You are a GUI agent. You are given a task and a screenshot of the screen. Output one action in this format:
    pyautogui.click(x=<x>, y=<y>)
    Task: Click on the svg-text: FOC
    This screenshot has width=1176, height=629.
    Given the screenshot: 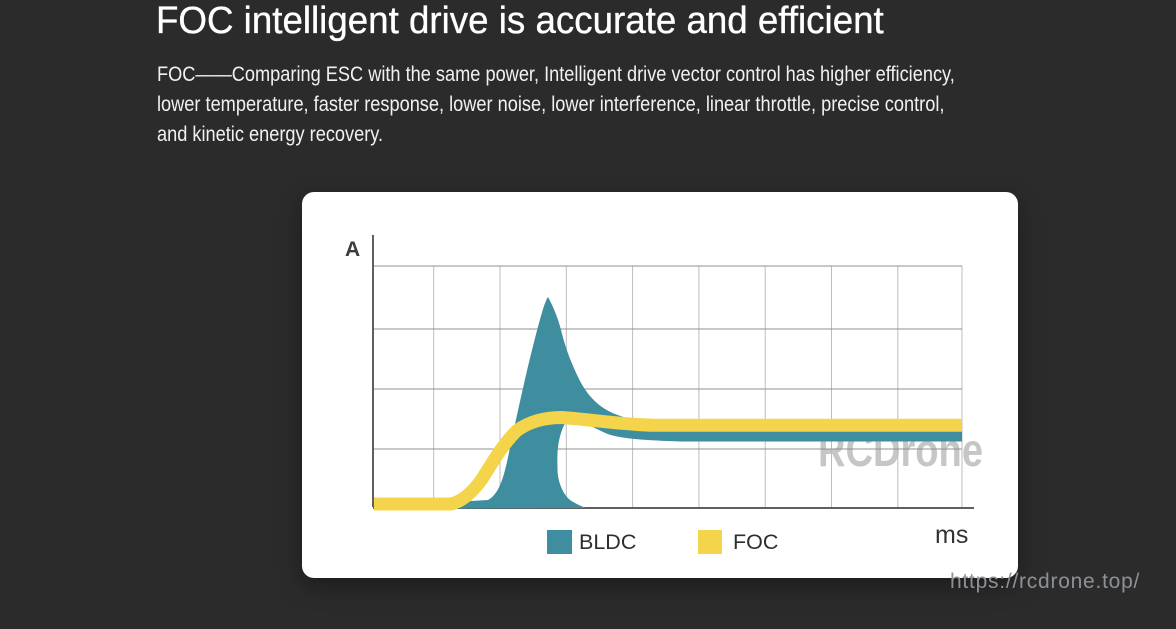 What is the action you would take?
    pyautogui.click(x=755, y=542)
    